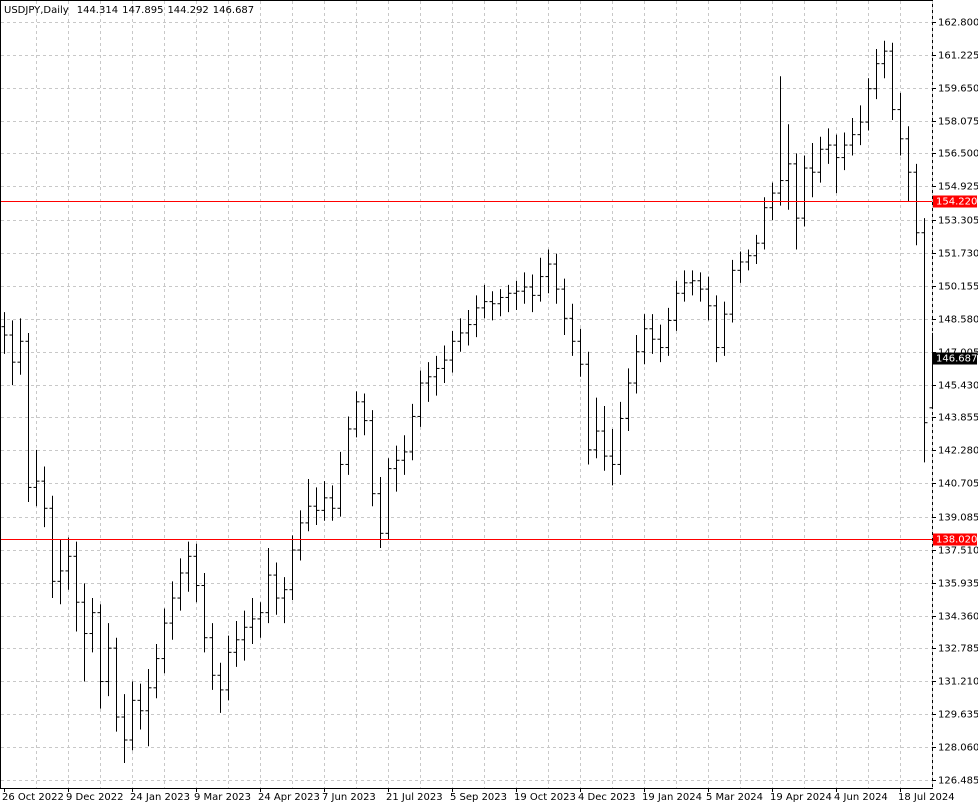  I want to click on y-tick-label: 154.925, so click(958, 187).